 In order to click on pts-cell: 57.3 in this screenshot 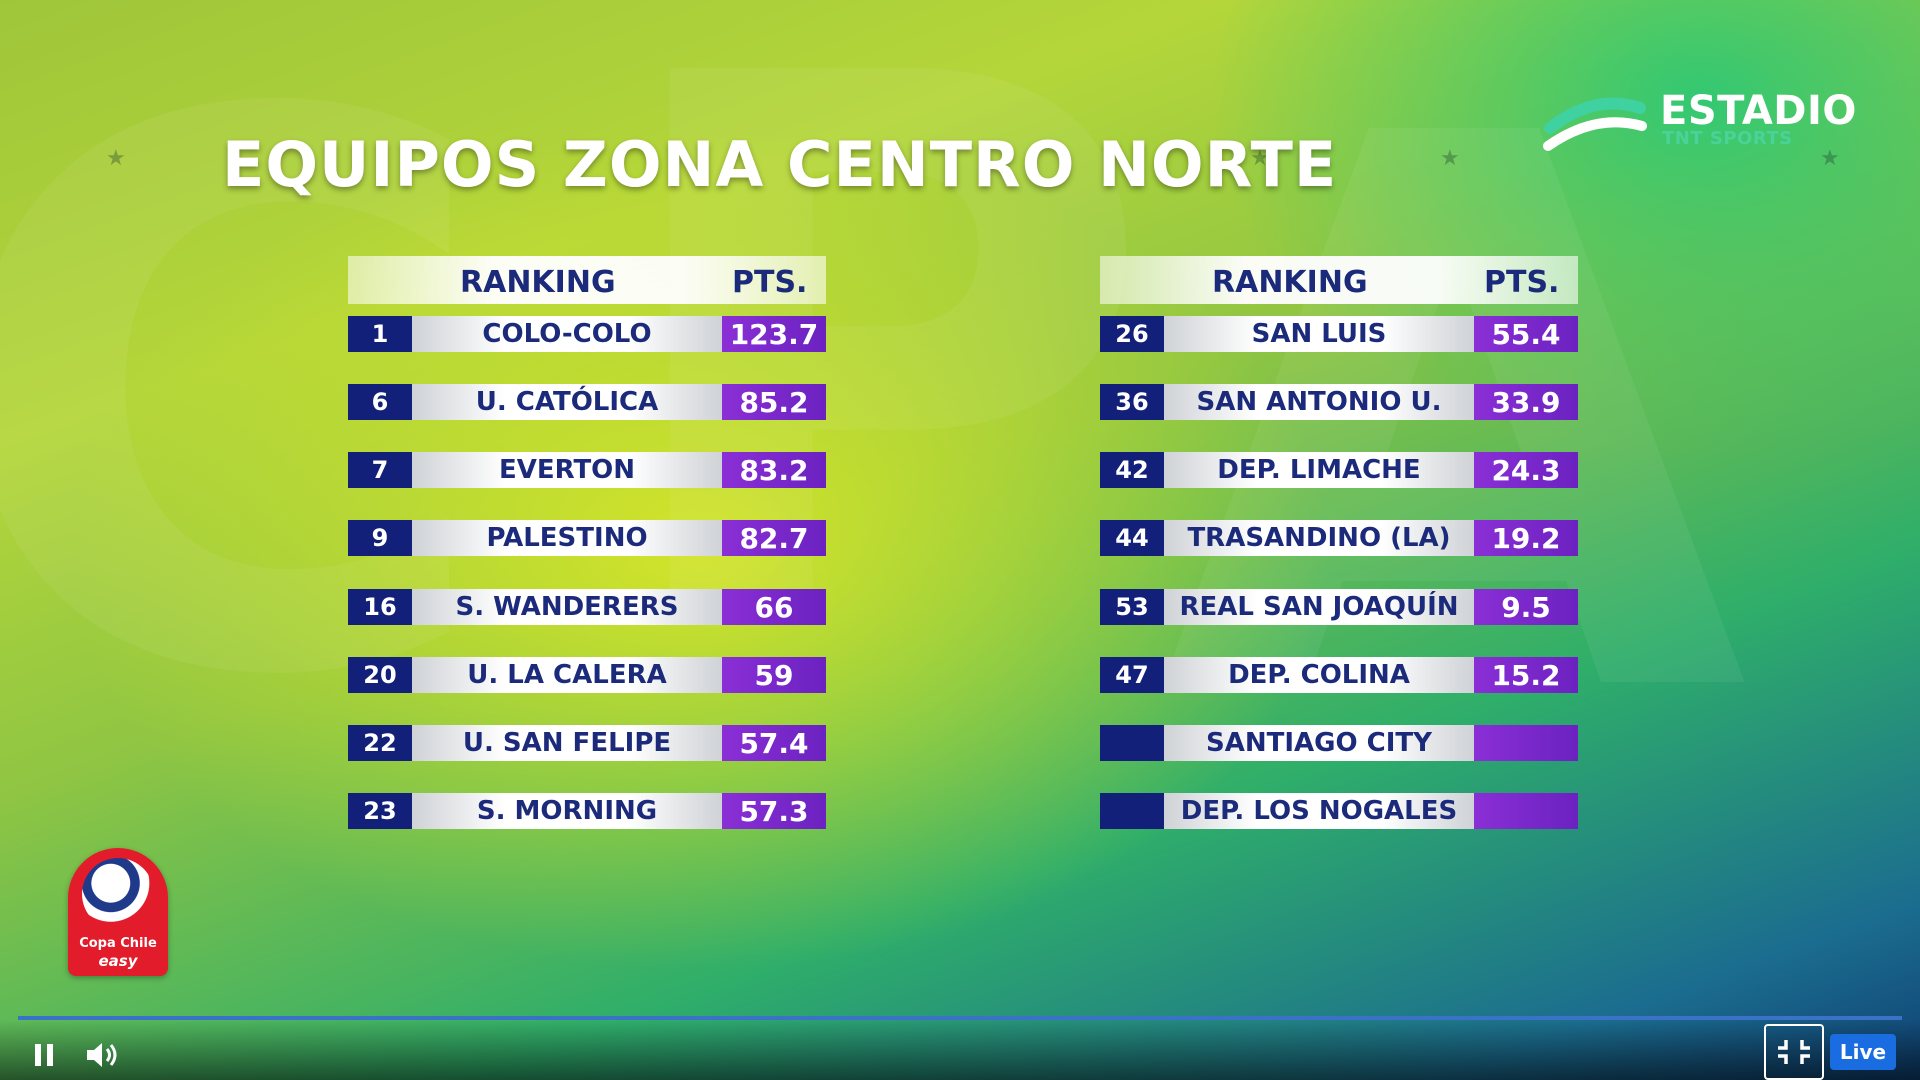, I will do `click(774, 811)`.